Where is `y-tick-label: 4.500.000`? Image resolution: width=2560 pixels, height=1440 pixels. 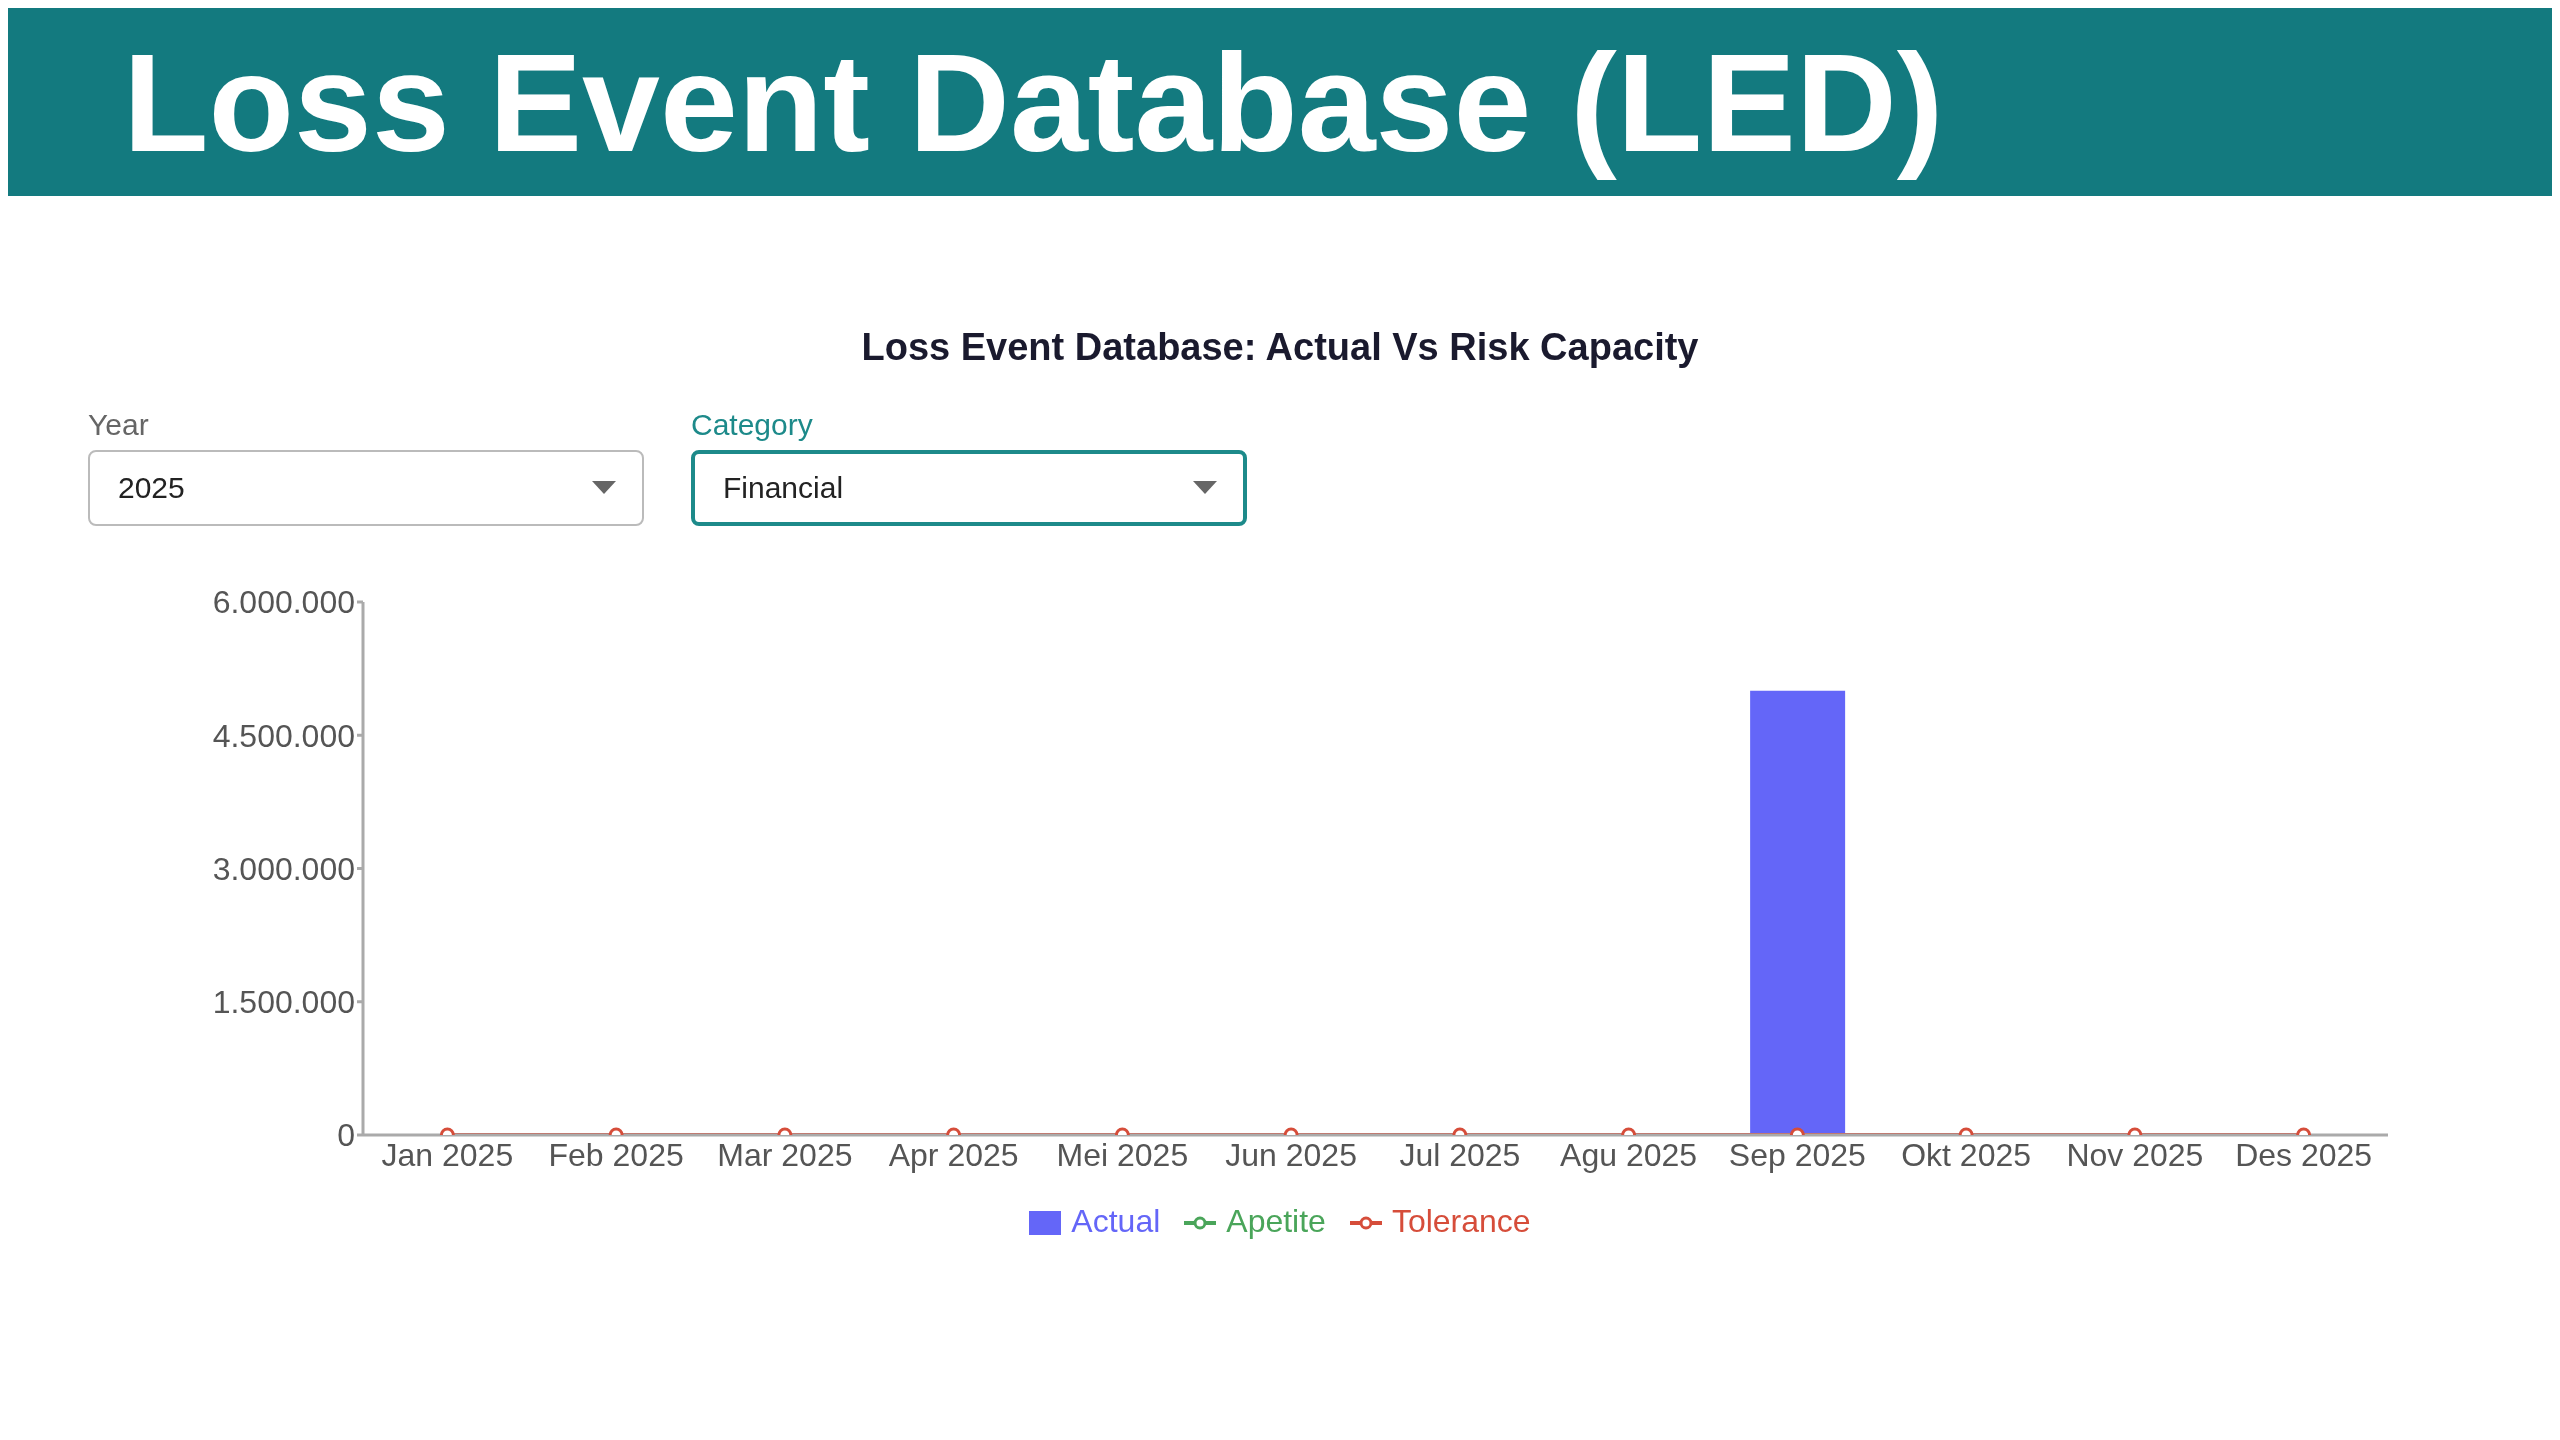 y-tick-label: 4.500.000 is located at coordinates (283, 735).